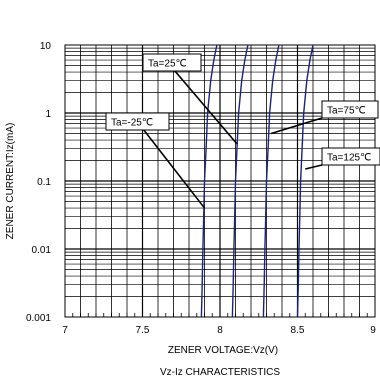  I want to click on x-tick-labels: 7 7.5 8 8.5 9, so click(219, 330).